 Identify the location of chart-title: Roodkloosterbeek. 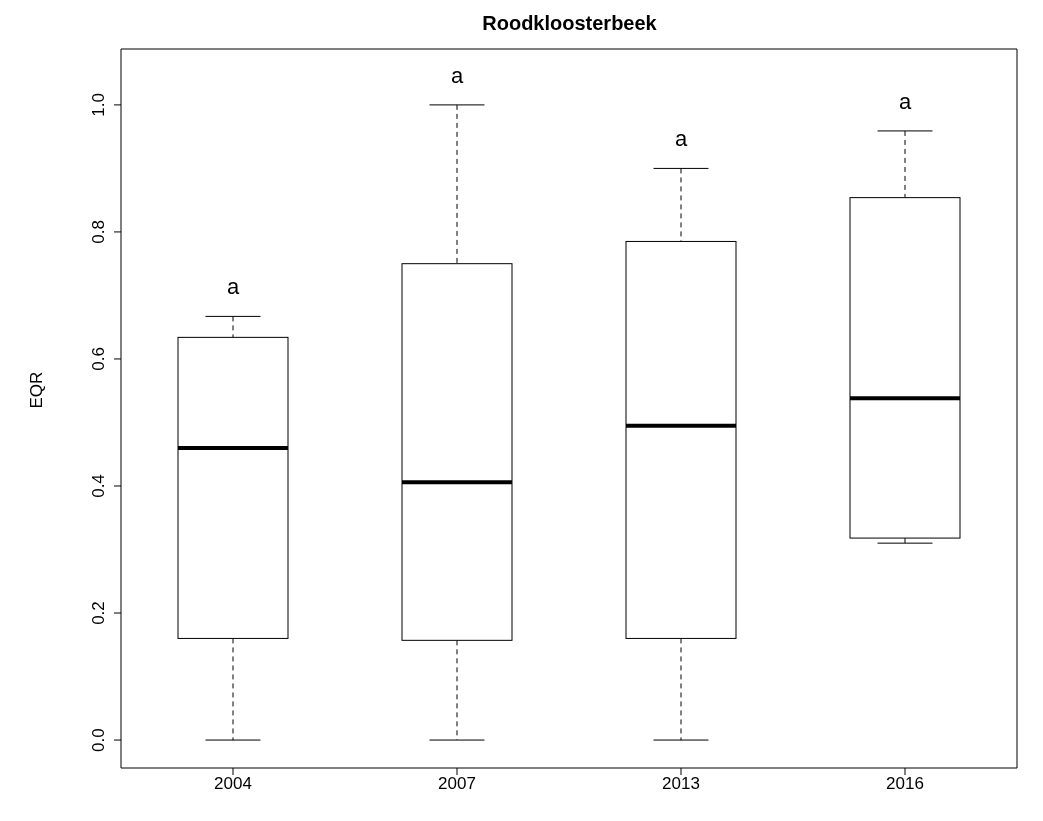
(569, 23).